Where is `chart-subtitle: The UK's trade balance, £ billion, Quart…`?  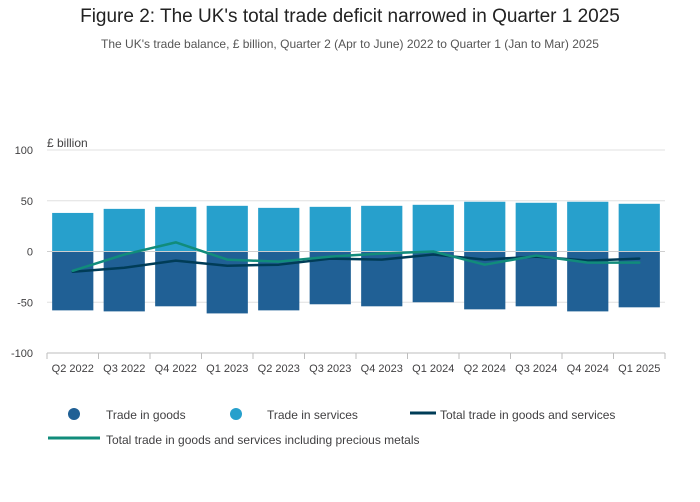
chart-subtitle: The UK's trade balance, £ billion, Quart… is located at coordinates (350, 44).